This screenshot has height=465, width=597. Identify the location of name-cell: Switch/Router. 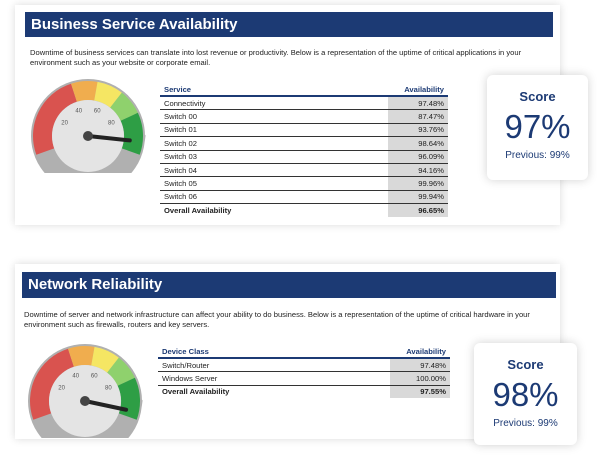
(274, 365).